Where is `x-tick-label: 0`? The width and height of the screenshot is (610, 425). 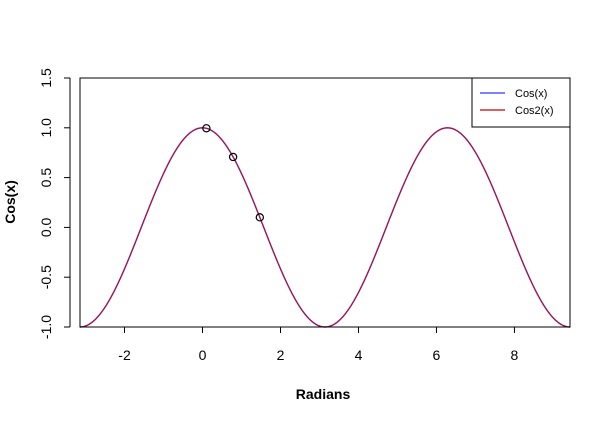 x-tick-label: 0 is located at coordinates (203, 355).